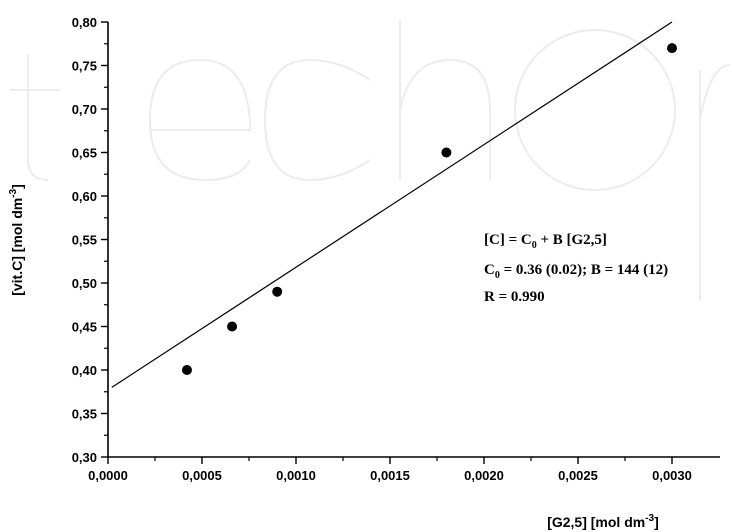  I want to click on y-tick-label: 0,45, so click(84, 327).